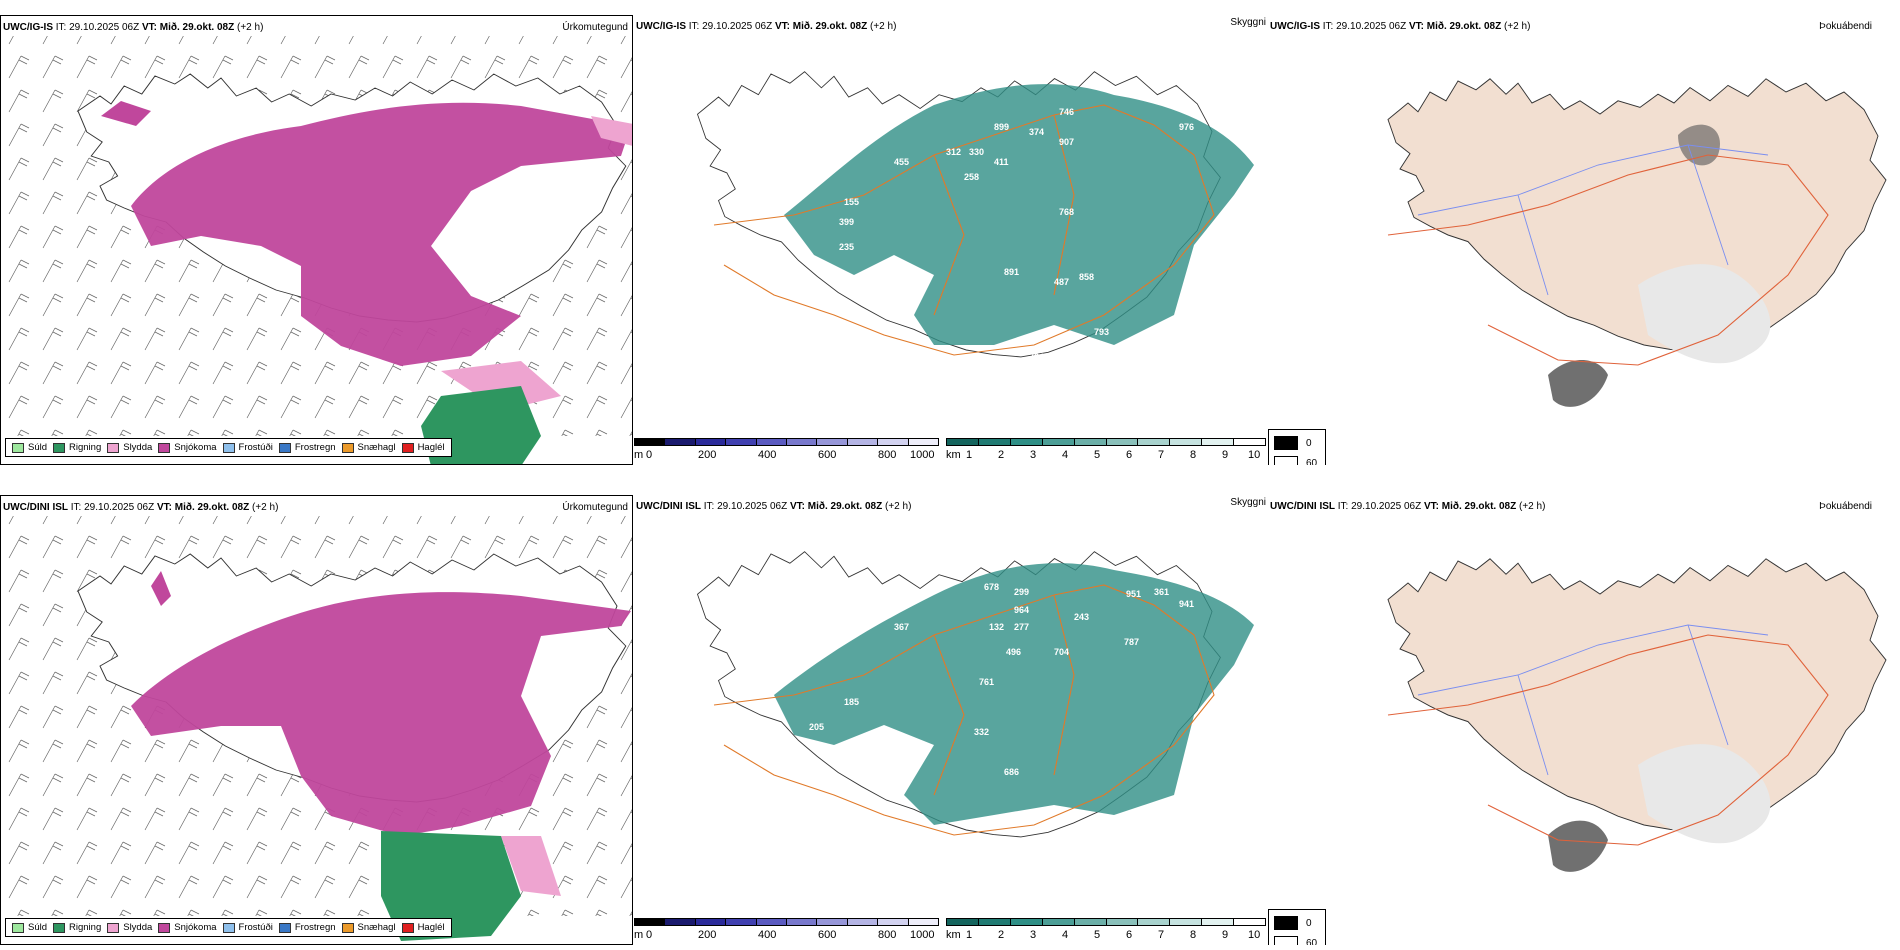 The width and height of the screenshot is (1900, 950). Describe the element at coordinates (1161, 592) in the screenshot. I see `visibility-value-label: 361` at that location.